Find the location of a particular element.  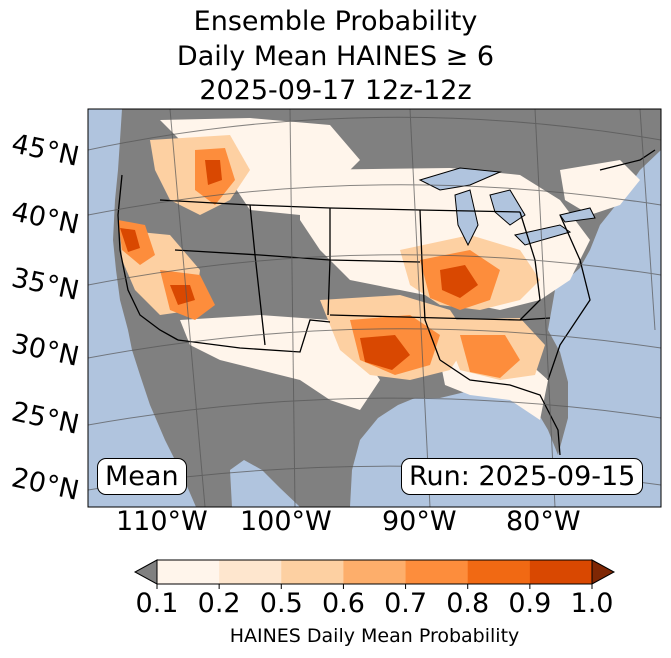

colorbar-frame is located at coordinates (374, 572).